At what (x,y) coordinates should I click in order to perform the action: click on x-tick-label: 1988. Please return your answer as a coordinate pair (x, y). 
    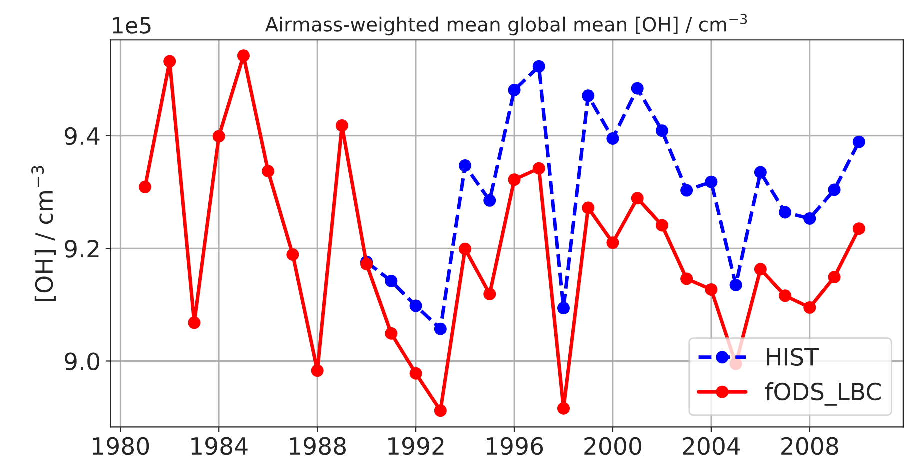
    Looking at the image, I should click on (318, 446).